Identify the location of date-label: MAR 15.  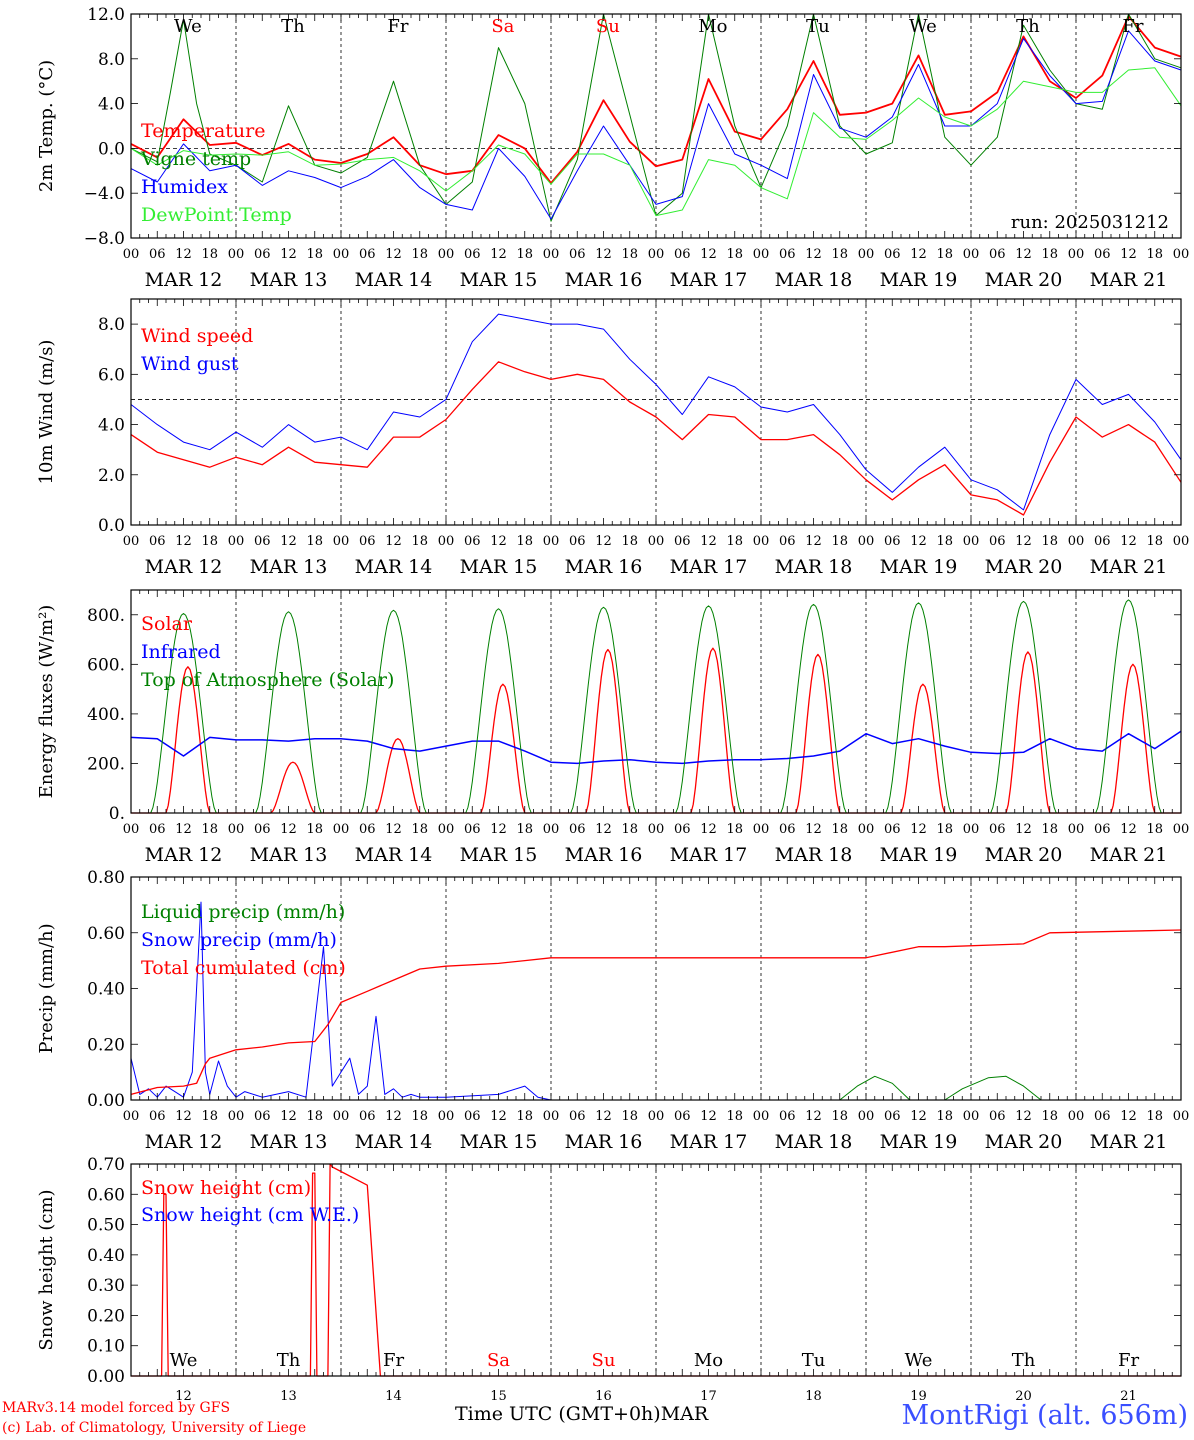
(499, 855).